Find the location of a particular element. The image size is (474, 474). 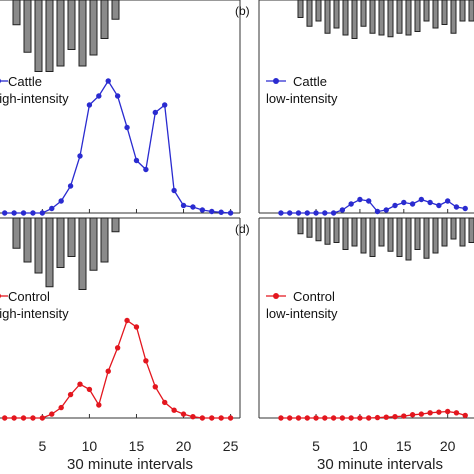

panel-label: (b) is located at coordinates (242, 11).